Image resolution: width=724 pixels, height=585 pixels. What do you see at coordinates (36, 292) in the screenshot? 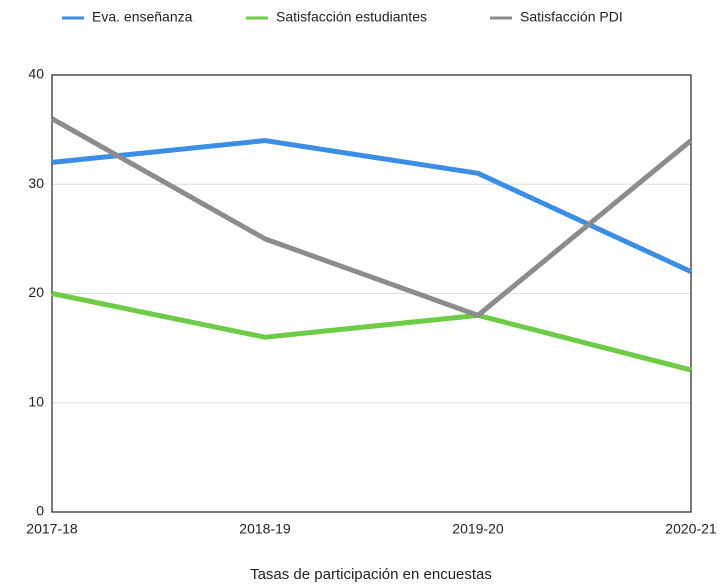
I see `y-tick-label: 20` at bounding box center [36, 292].